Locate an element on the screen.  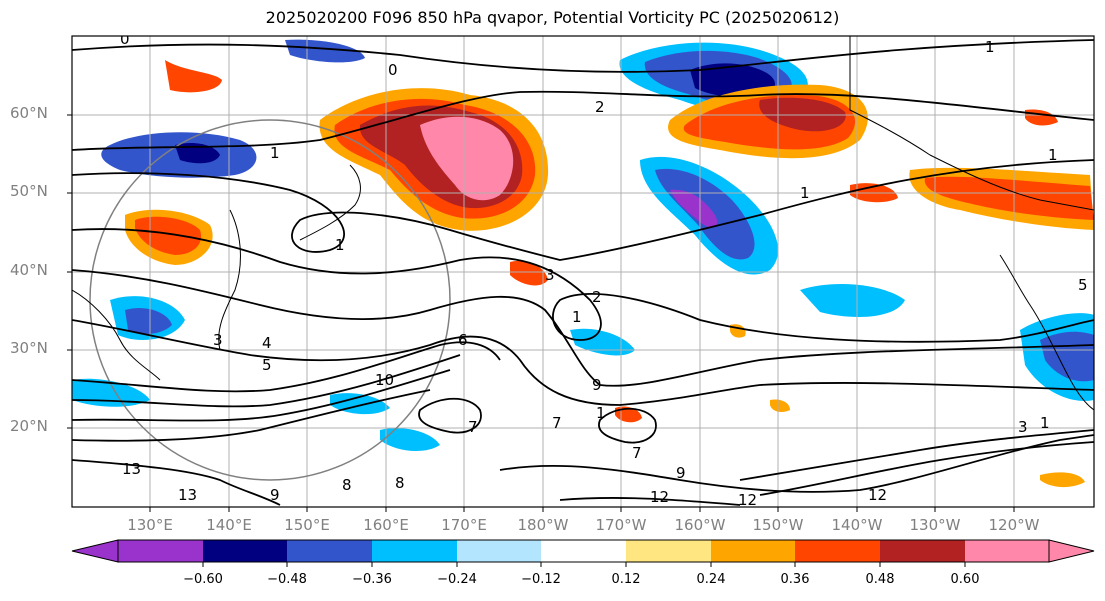
colorbar-tick-label: 0.24 is located at coordinates (711, 579).